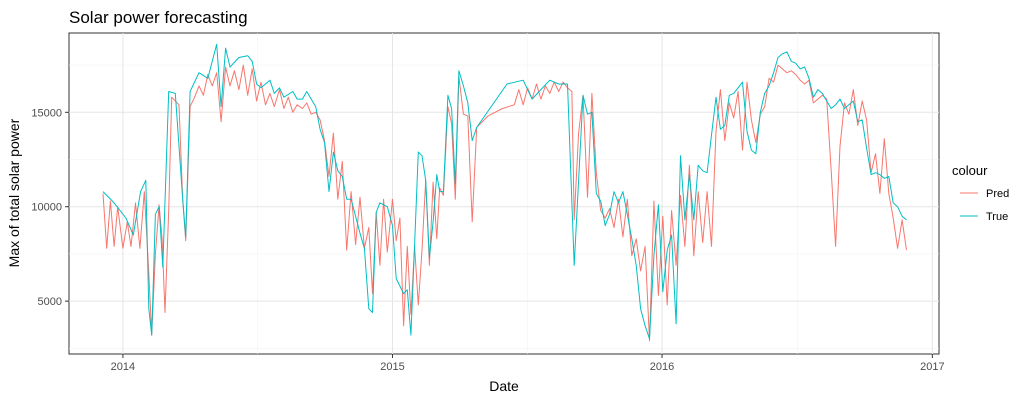 This screenshot has width=1028, height=400. Describe the element at coordinates (528, 363) in the screenshot. I see `x-axis: 2014 2015 2016 2017` at that location.